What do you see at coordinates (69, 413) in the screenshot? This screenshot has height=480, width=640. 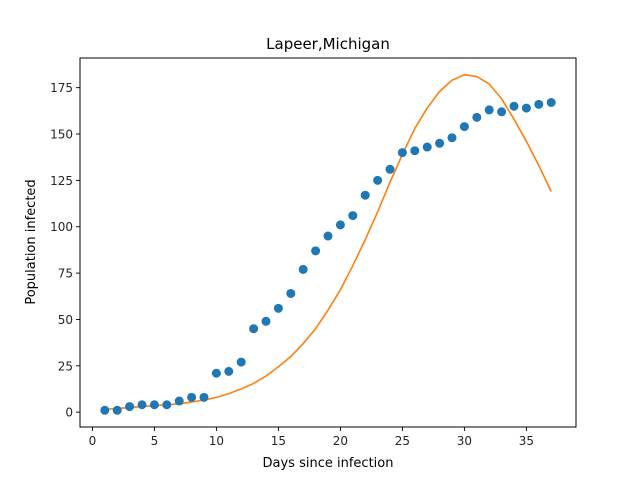 I see `y-tick-label: 0` at bounding box center [69, 413].